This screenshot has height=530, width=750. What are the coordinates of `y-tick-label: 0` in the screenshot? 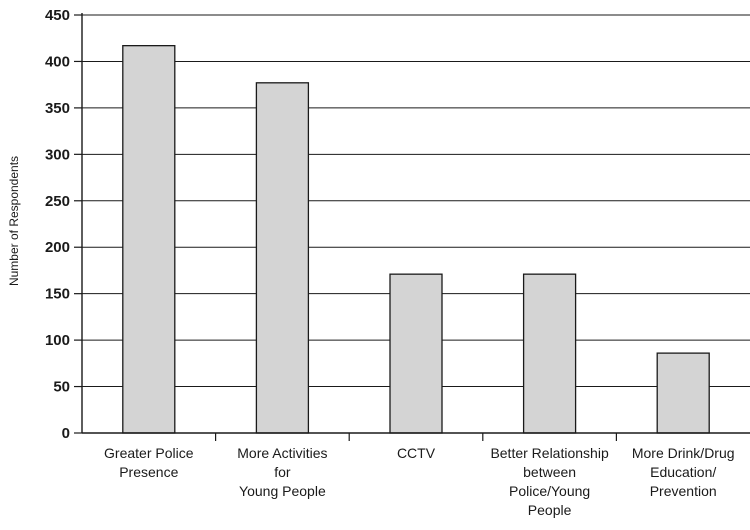 It's located at (66, 433).